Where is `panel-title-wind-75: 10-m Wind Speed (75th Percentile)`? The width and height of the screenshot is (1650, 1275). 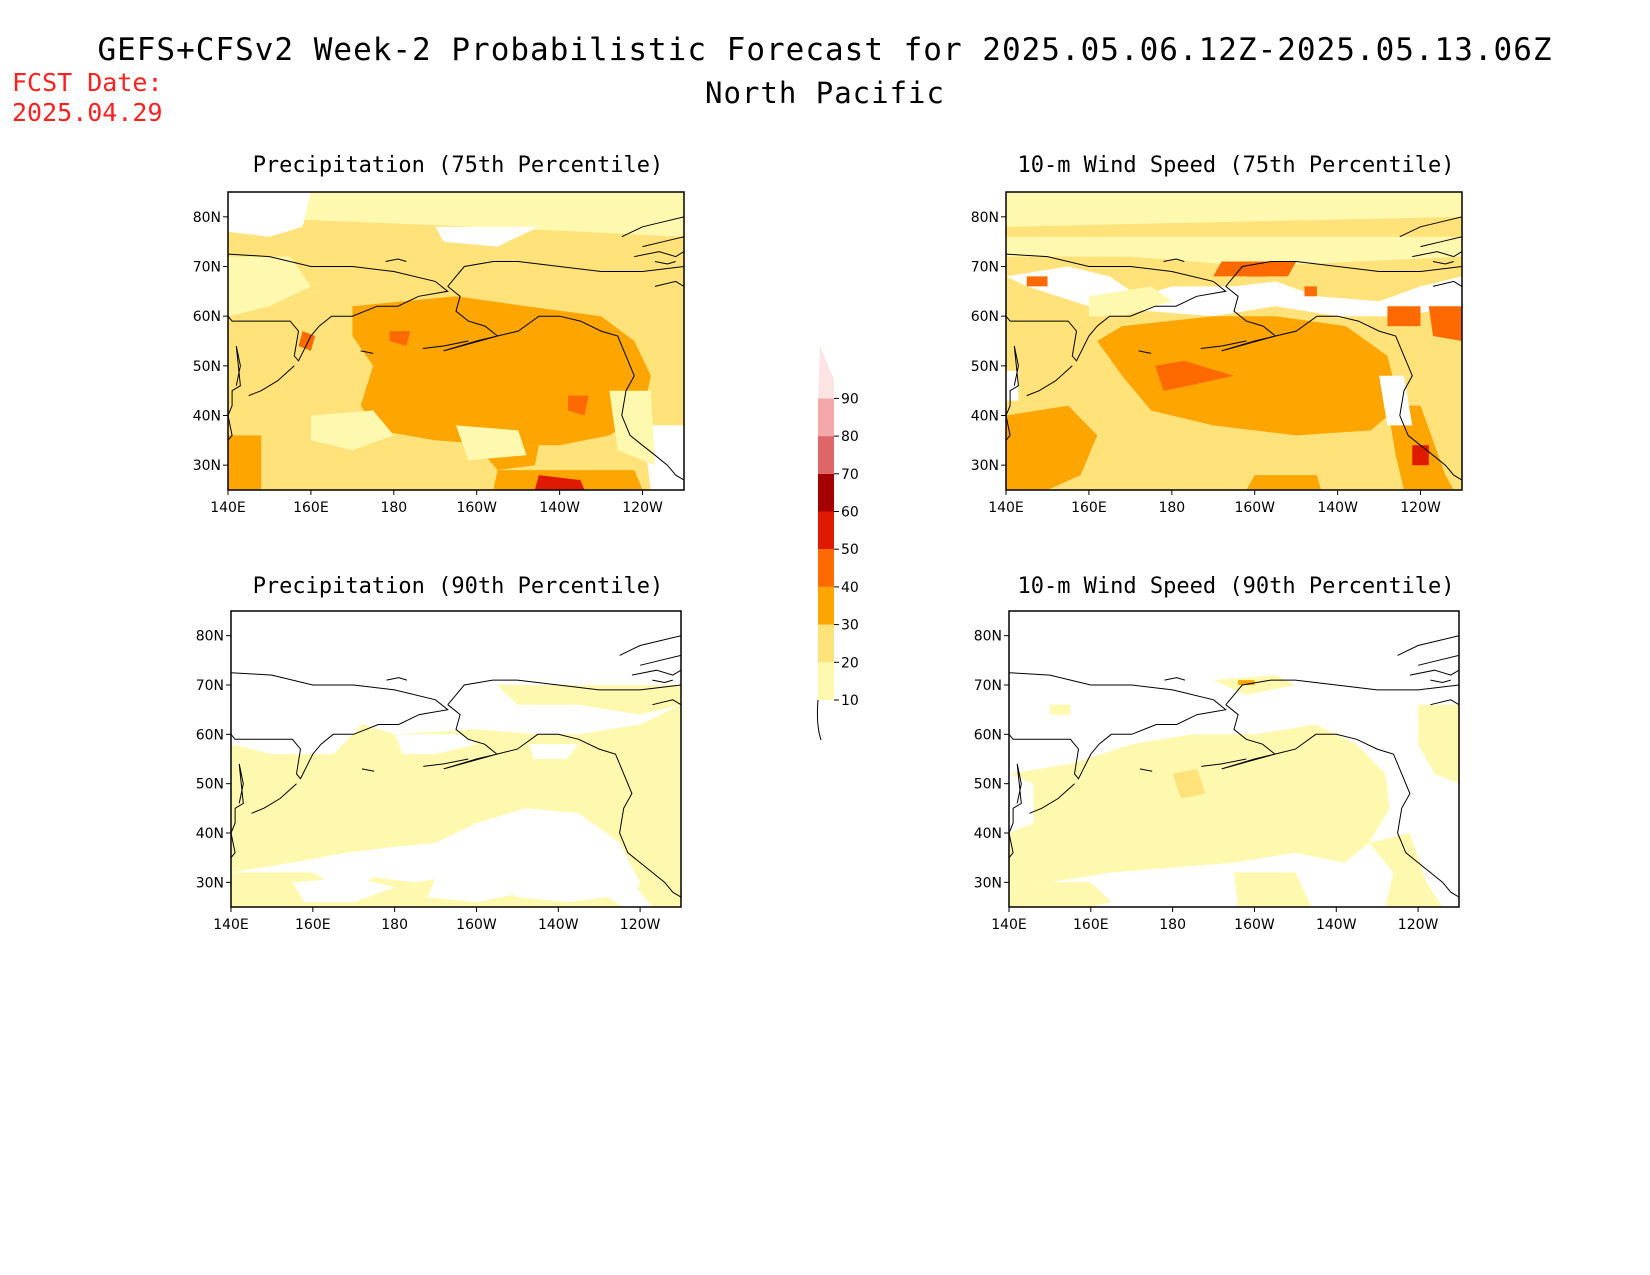
panel-title-wind-75: 10-m Wind Speed (75th Percentile) is located at coordinates (1236, 165).